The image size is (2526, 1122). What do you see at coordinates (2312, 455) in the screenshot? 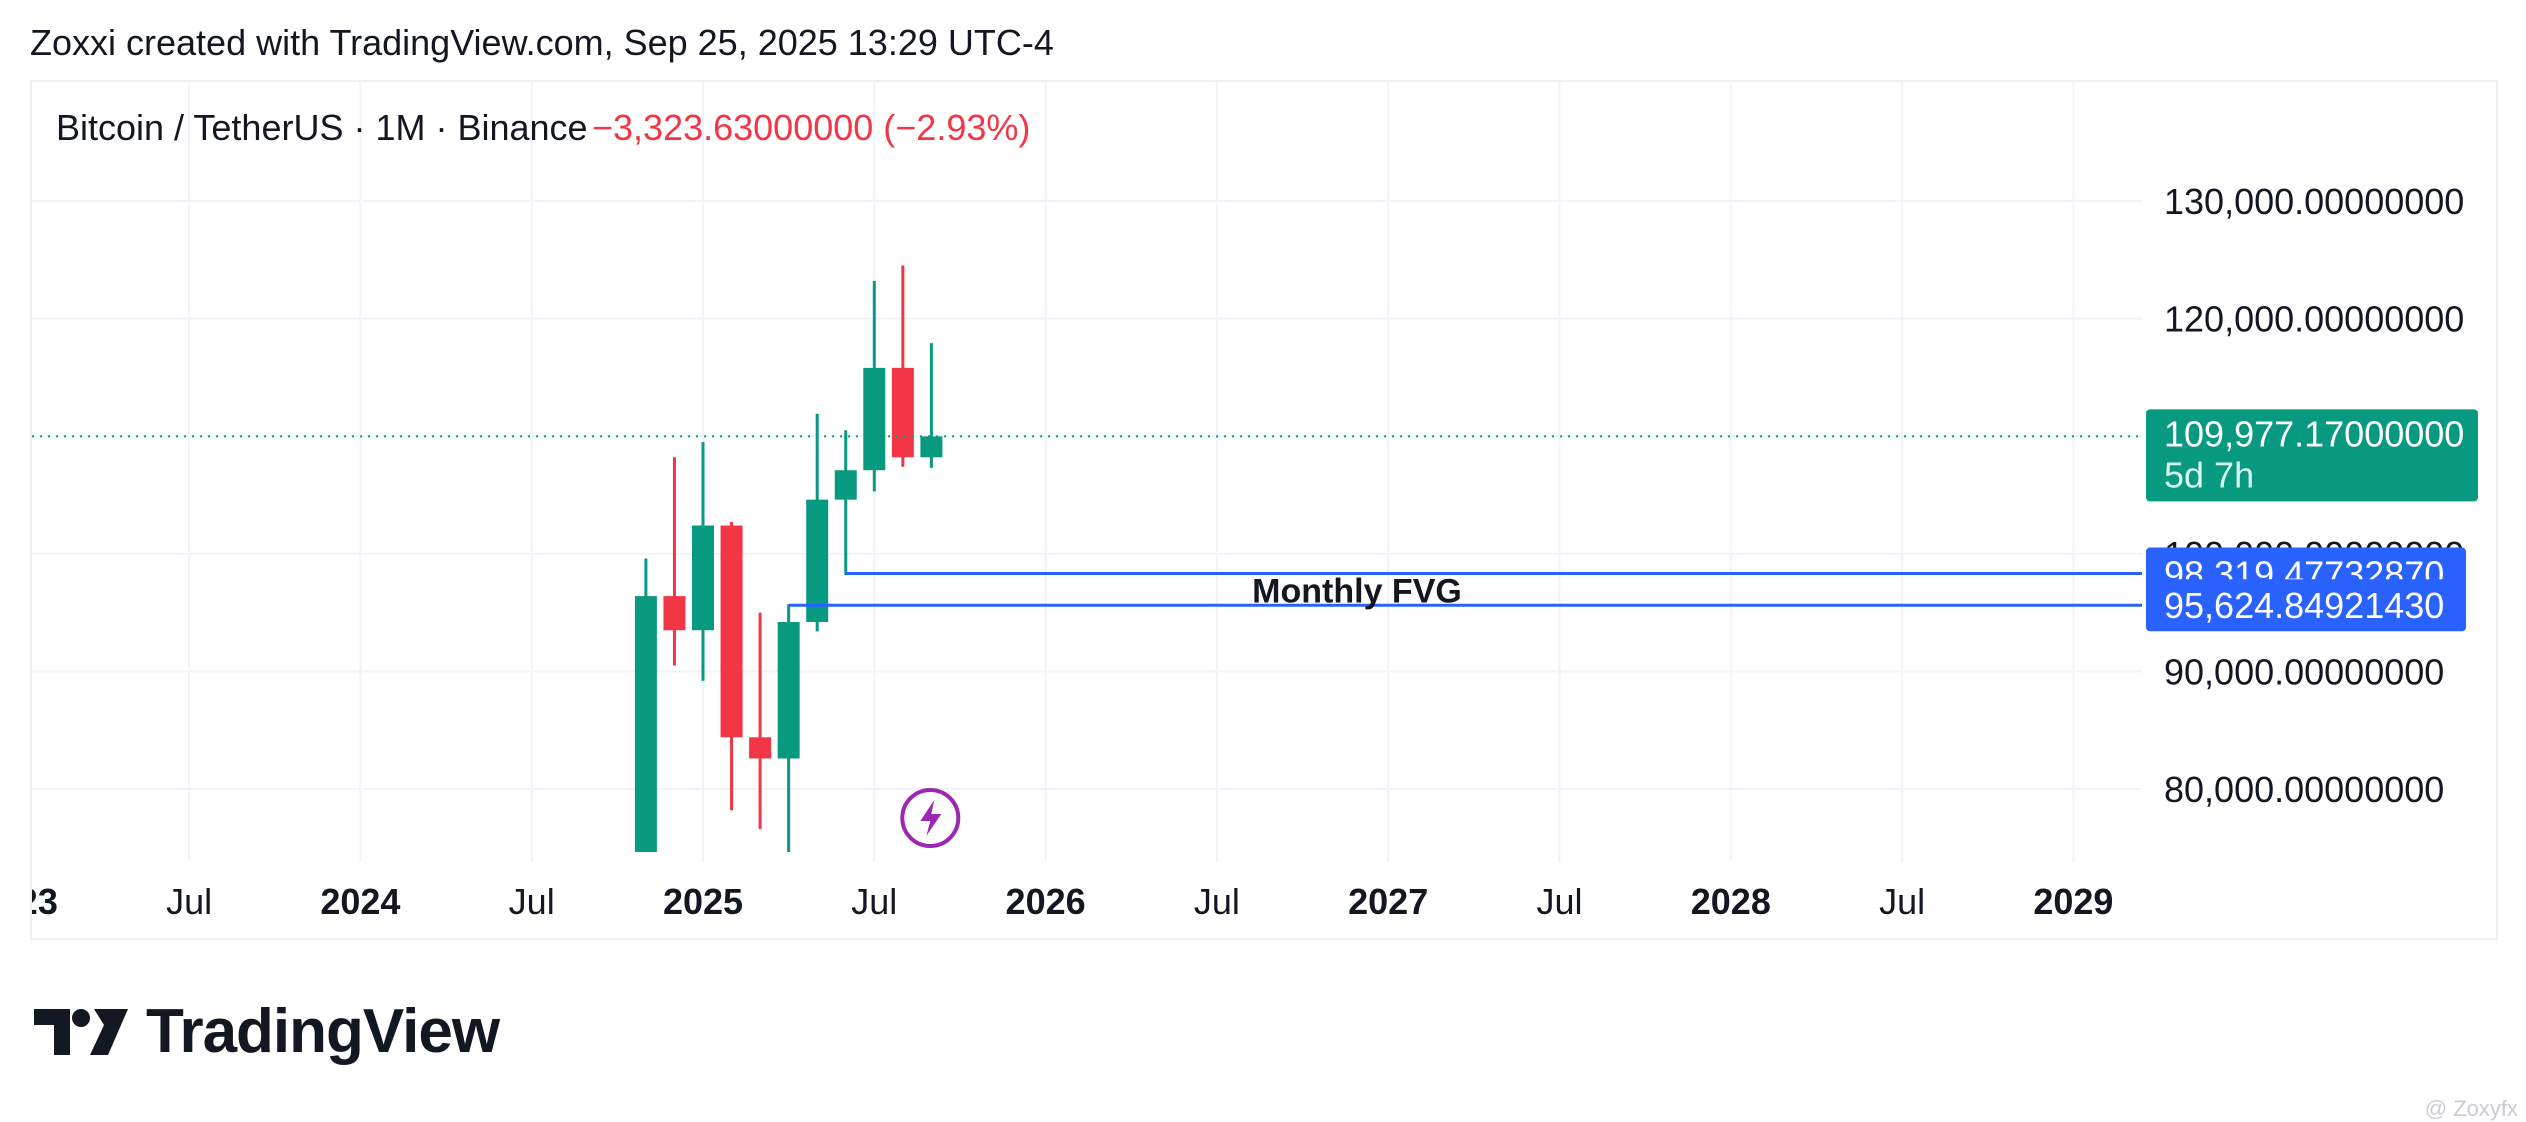
I see `last-price-badge-bg` at bounding box center [2312, 455].